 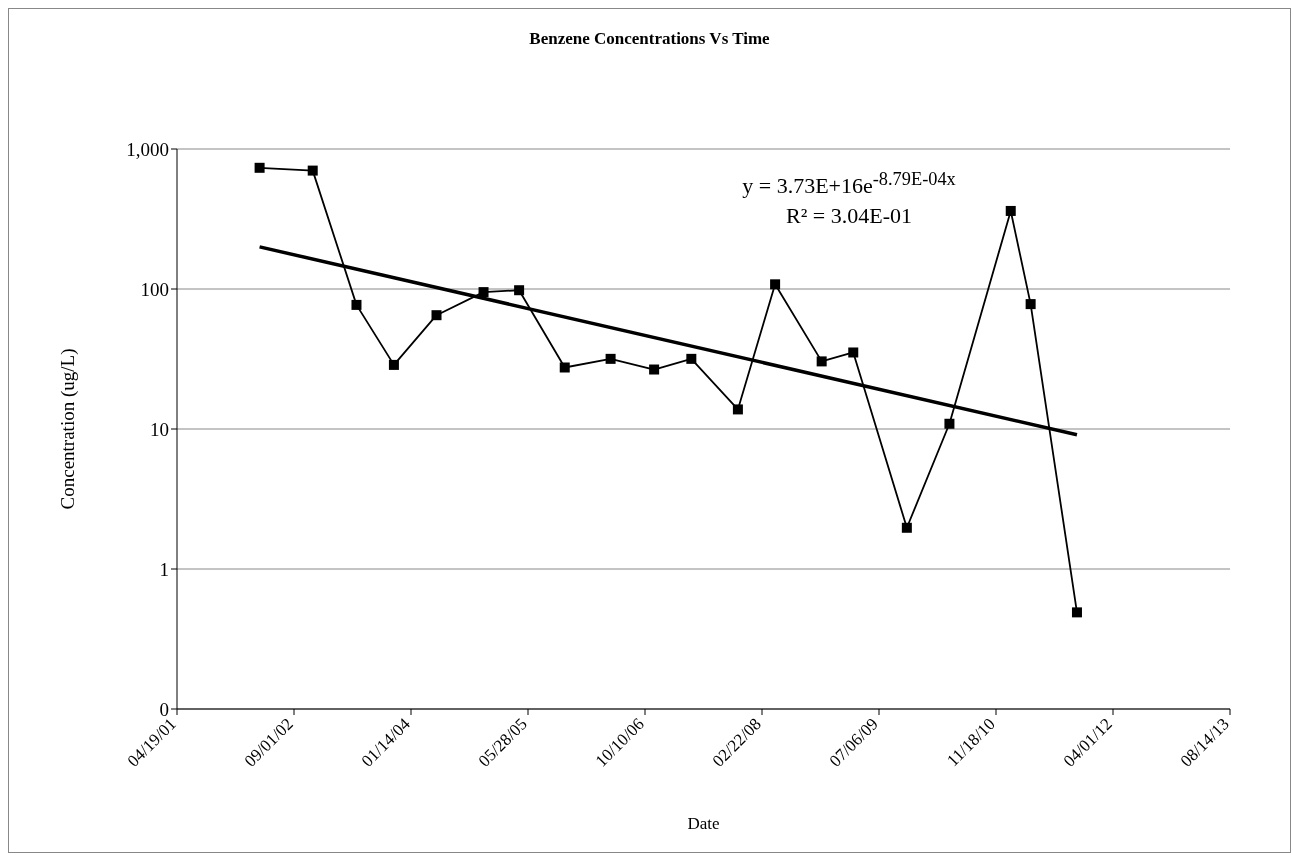 What do you see at coordinates (164, 709) in the screenshot?
I see `y-tick-label: 0` at bounding box center [164, 709].